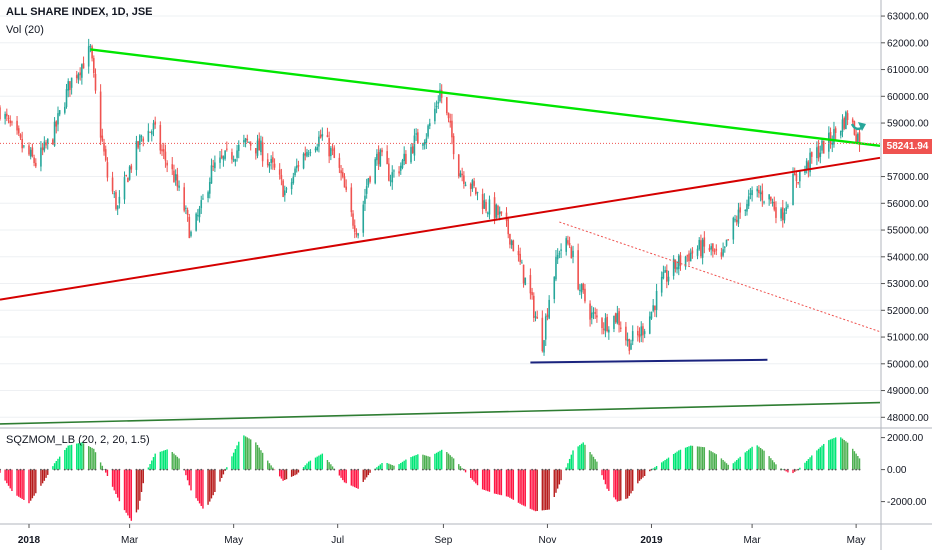  Describe the element at coordinates (908, 418) in the screenshot. I see `y-tick-label: 48000.00` at that location.